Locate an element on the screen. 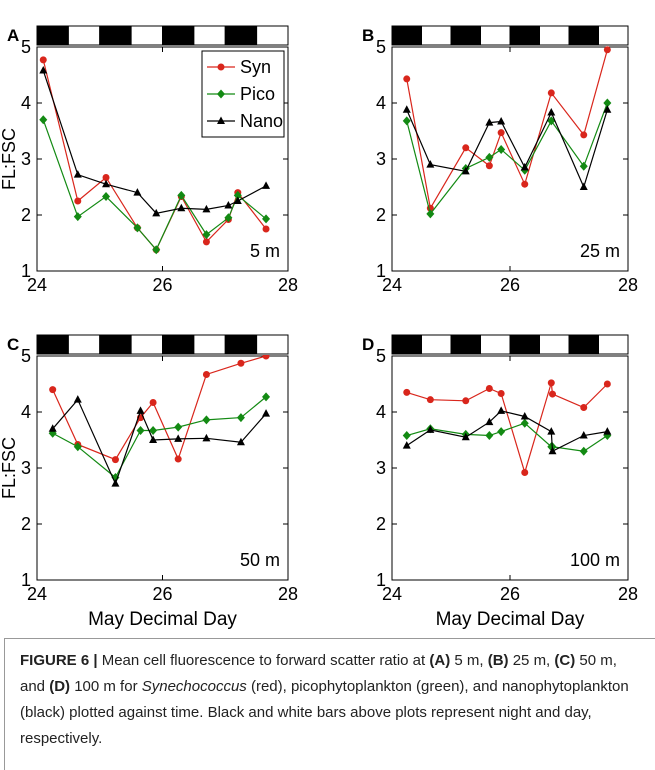 This screenshot has width=655, height=770. panel-label: C is located at coordinates (13, 344).